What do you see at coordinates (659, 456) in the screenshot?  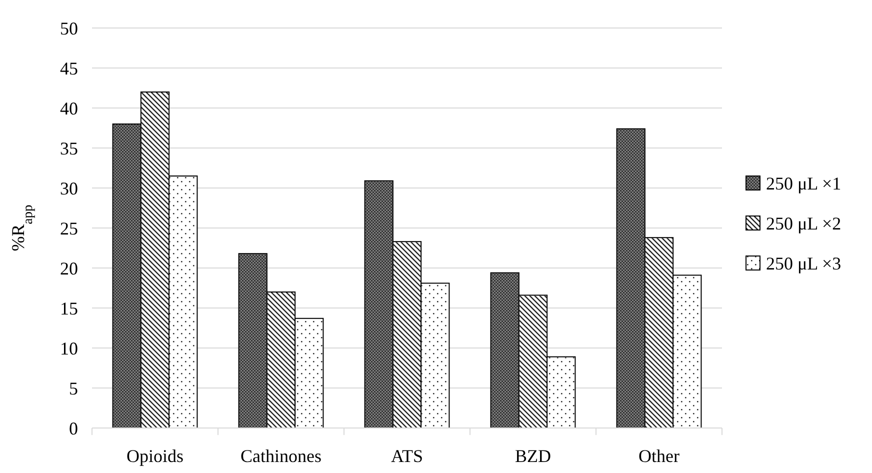 I see `x-tick-label: Other` at bounding box center [659, 456].